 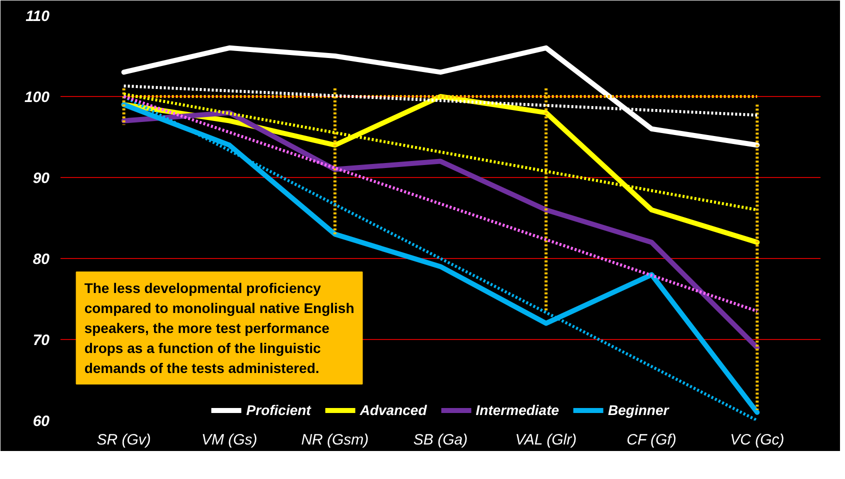 I want to click on y-tick-label: 110, so click(x=38, y=16).